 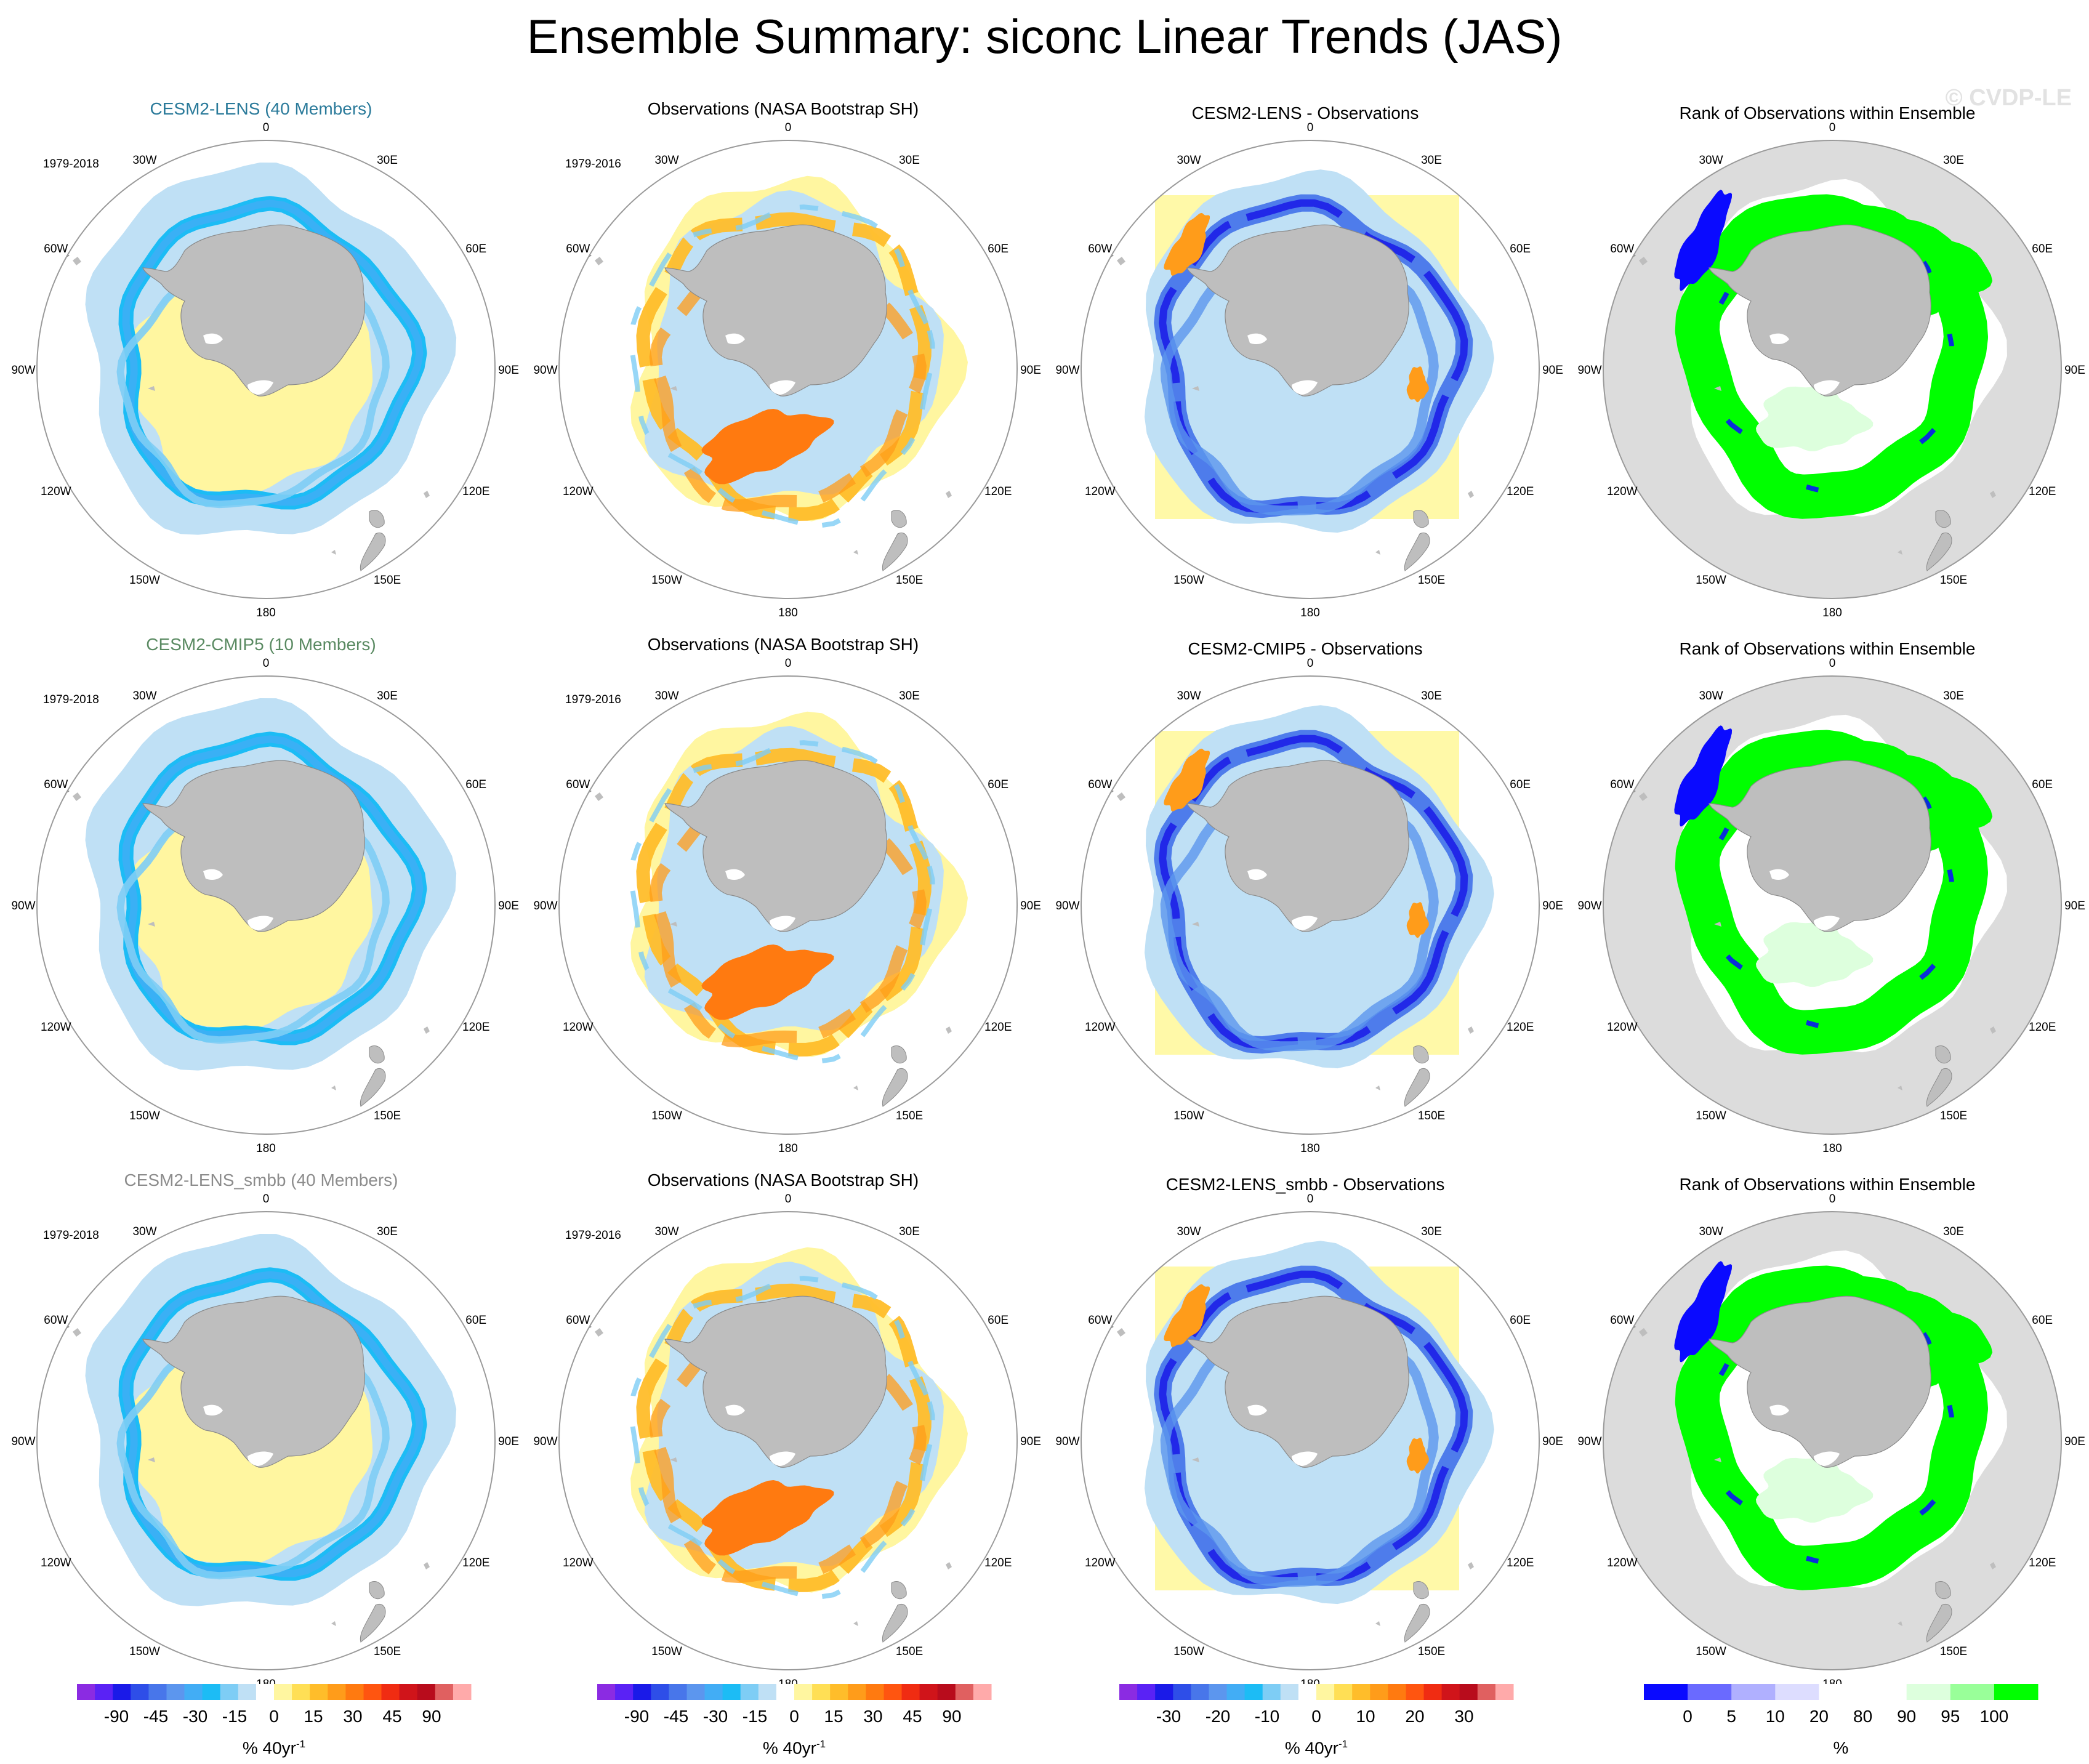 I want to click on longitude-label: 120W, so click(x=56, y=1027).